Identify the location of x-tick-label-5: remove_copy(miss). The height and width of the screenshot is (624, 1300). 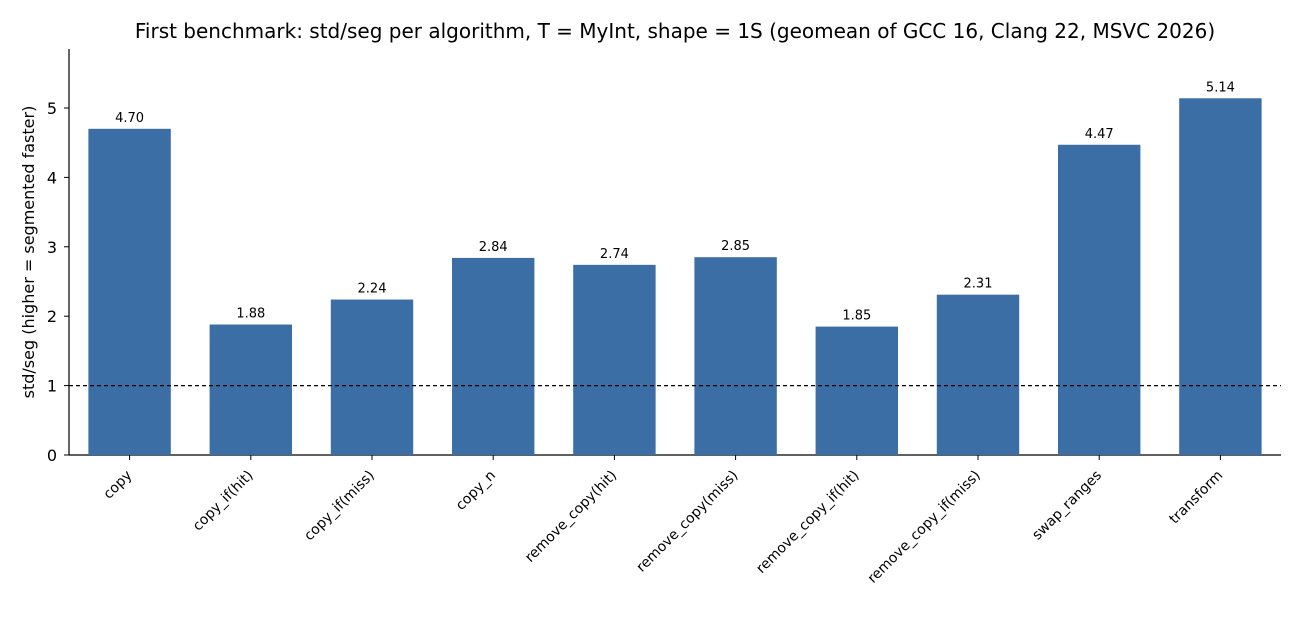
(687, 522).